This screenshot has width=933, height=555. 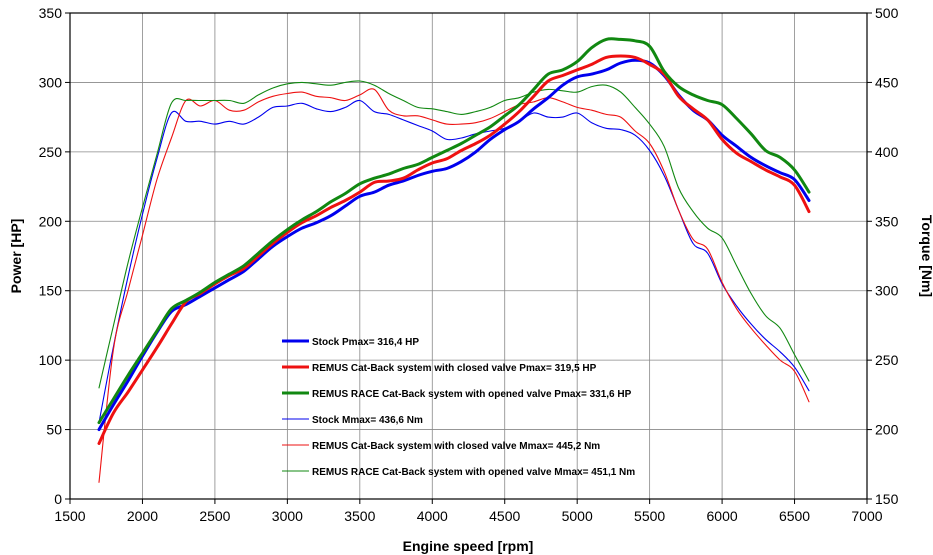 What do you see at coordinates (722, 516) in the screenshot?
I see `x-tick-label: 6000` at bounding box center [722, 516].